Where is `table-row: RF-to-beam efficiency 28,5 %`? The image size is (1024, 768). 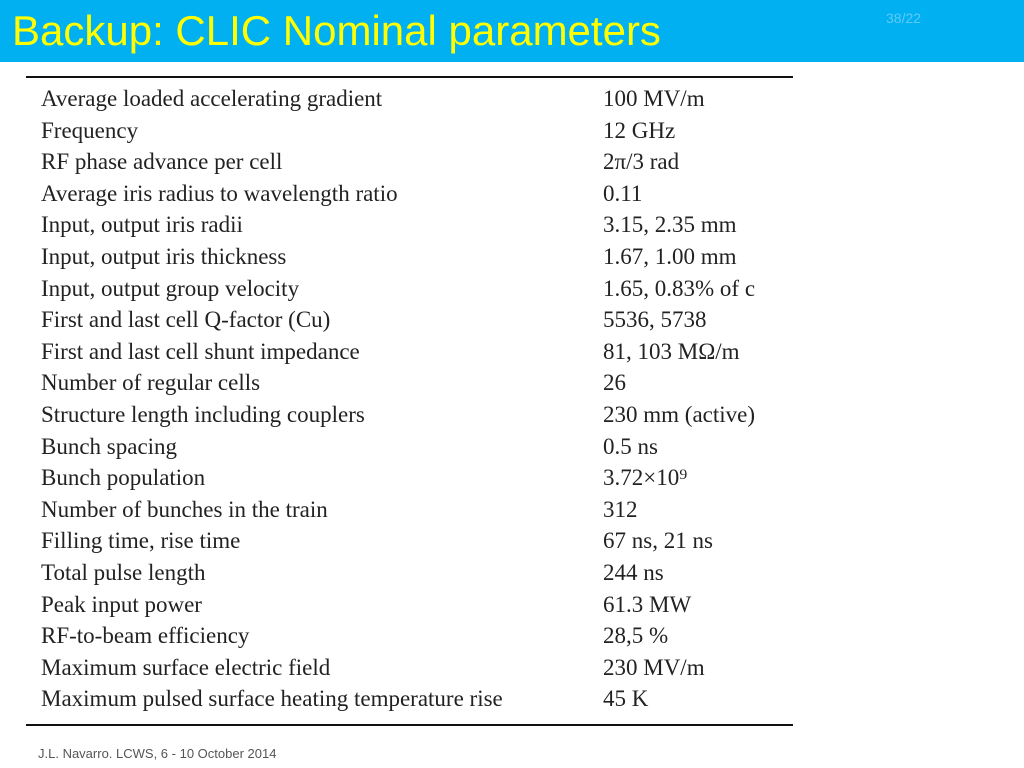 table-row: RF-to-beam efficiency 28,5 % is located at coordinates (409, 637).